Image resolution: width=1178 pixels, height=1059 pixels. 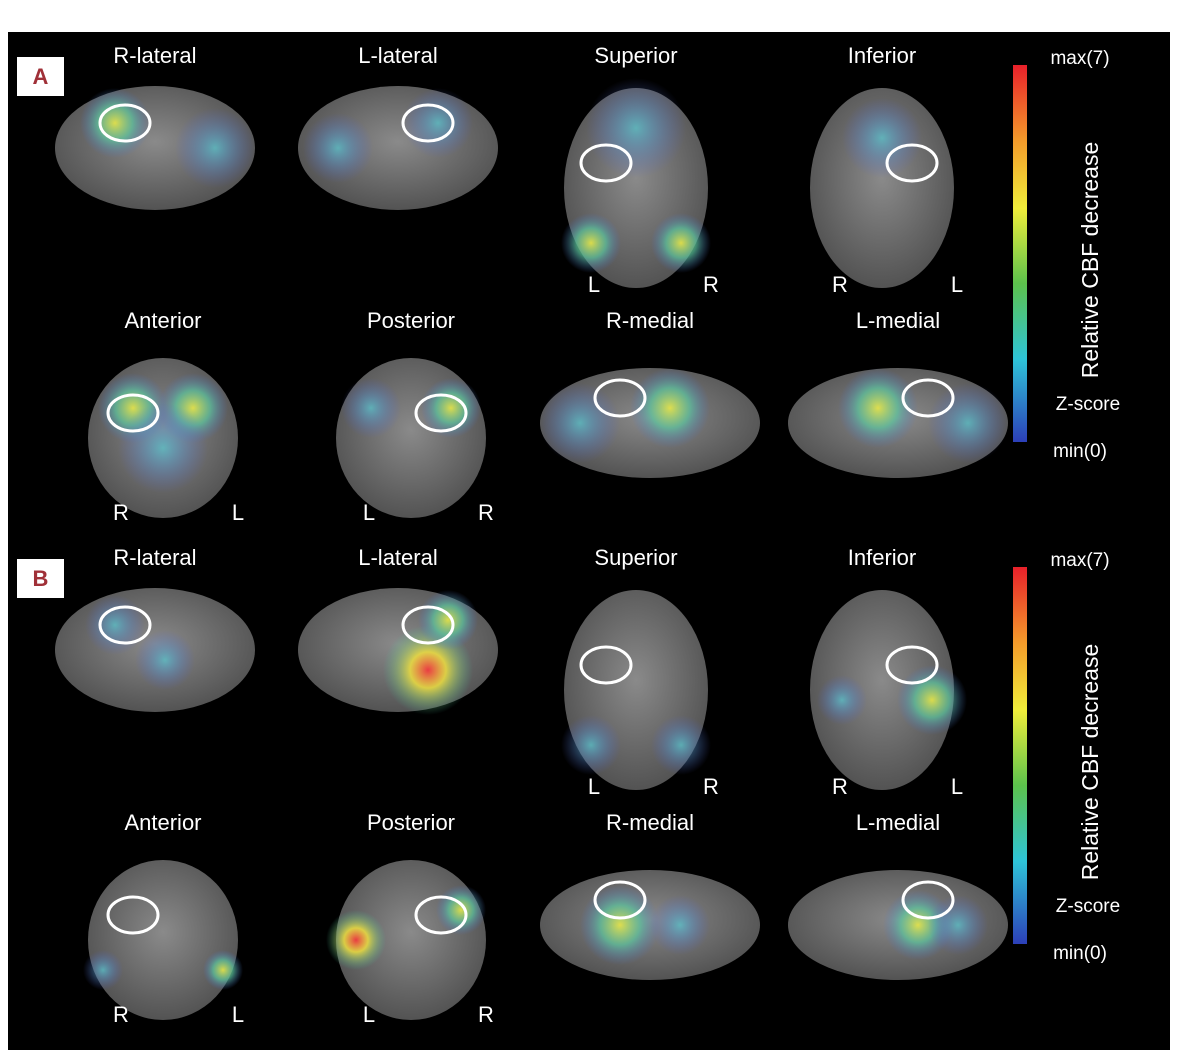 I want to click on panel-label: B, so click(x=41, y=578).